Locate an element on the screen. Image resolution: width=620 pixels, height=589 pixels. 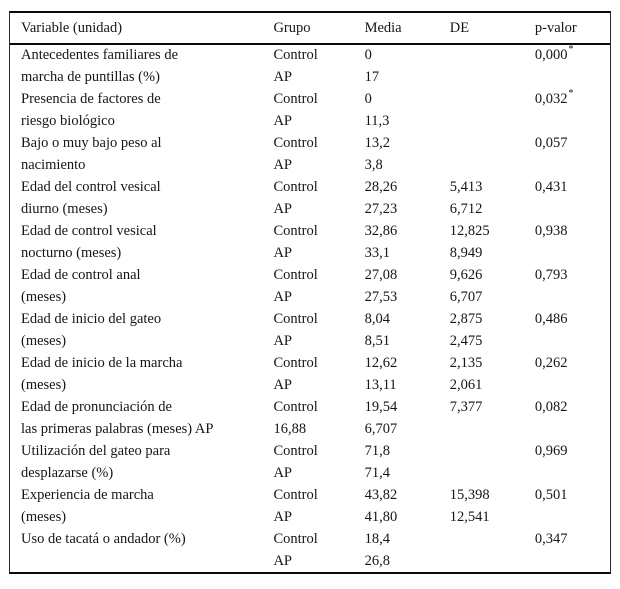
cell-media: 13,2 is located at coordinates (377, 142).